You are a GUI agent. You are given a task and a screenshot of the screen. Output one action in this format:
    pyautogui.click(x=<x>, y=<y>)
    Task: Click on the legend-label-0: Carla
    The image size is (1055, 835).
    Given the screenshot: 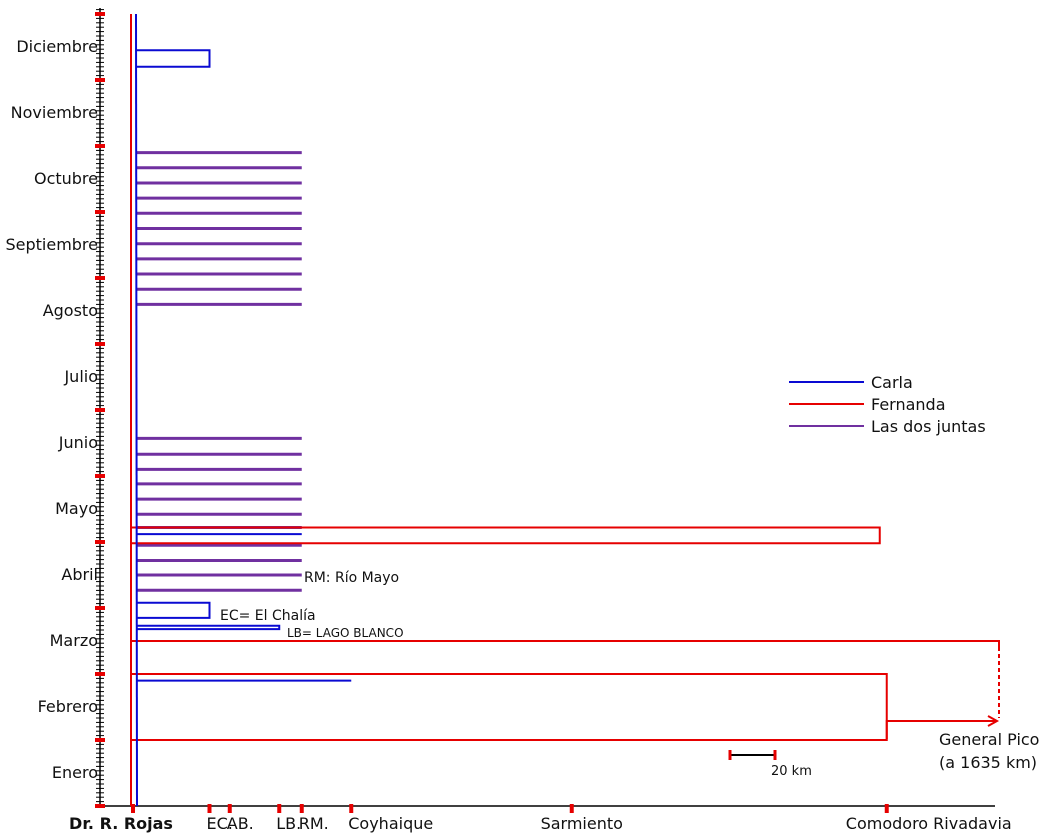 What is the action you would take?
    pyautogui.click(x=892, y=382)
    